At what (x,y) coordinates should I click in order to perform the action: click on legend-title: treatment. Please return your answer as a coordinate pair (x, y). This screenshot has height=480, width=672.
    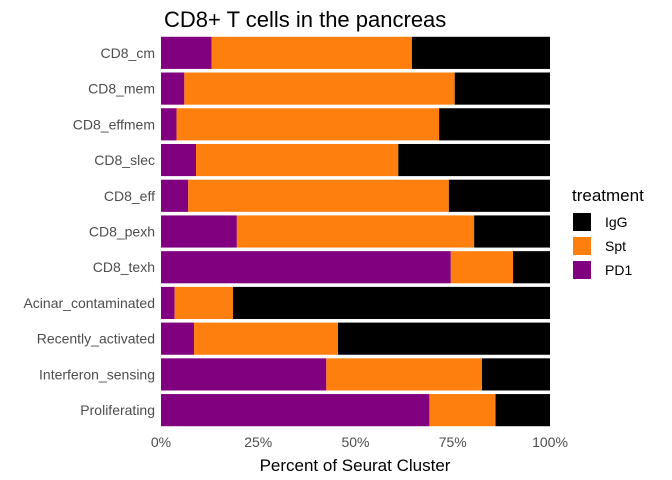
    Looking at the image, I should click on (608, 195).